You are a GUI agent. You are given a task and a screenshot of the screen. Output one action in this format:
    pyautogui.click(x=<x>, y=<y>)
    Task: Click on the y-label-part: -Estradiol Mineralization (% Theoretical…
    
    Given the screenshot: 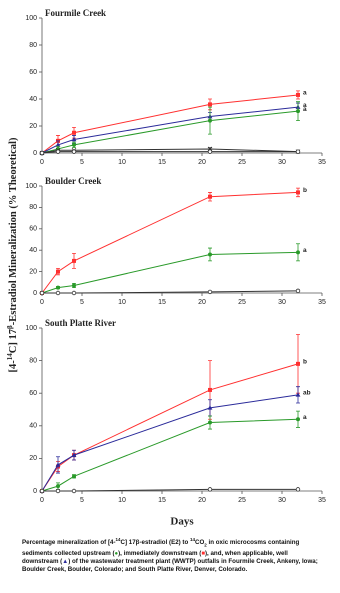 What is the action you would take?
    pyautogui.click(x=13, y=231)
    